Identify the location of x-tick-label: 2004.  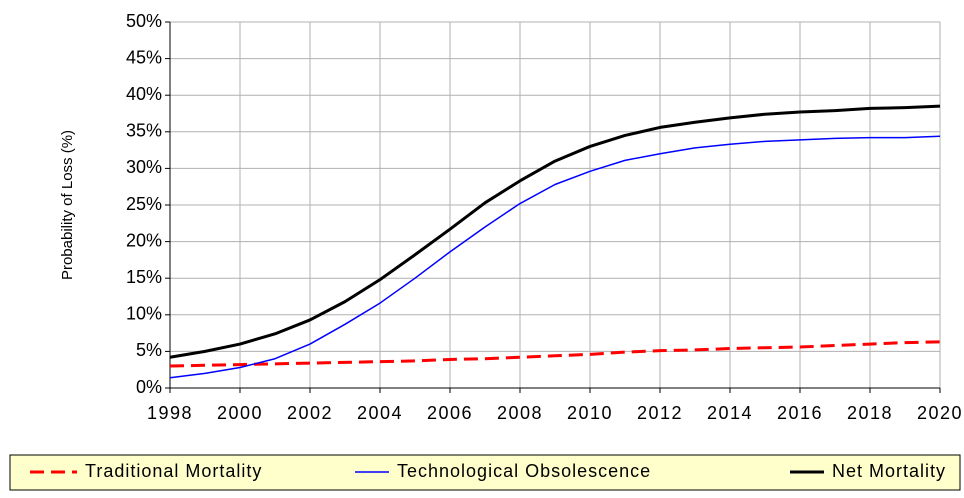
(380, 413).